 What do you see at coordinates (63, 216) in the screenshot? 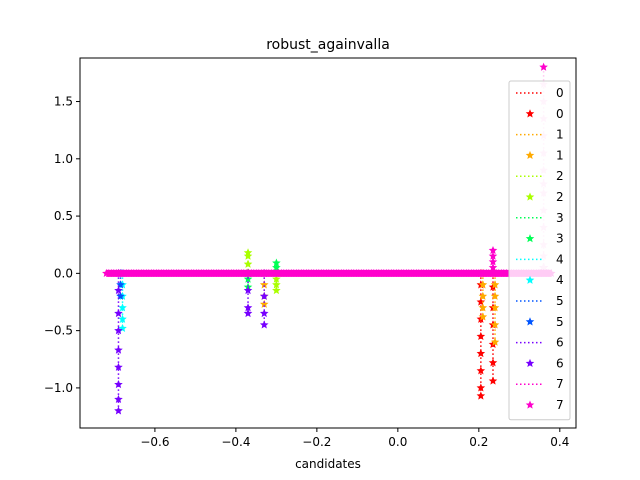
I see `y-tick-label: 0.5` at bounding box center [63, 216].